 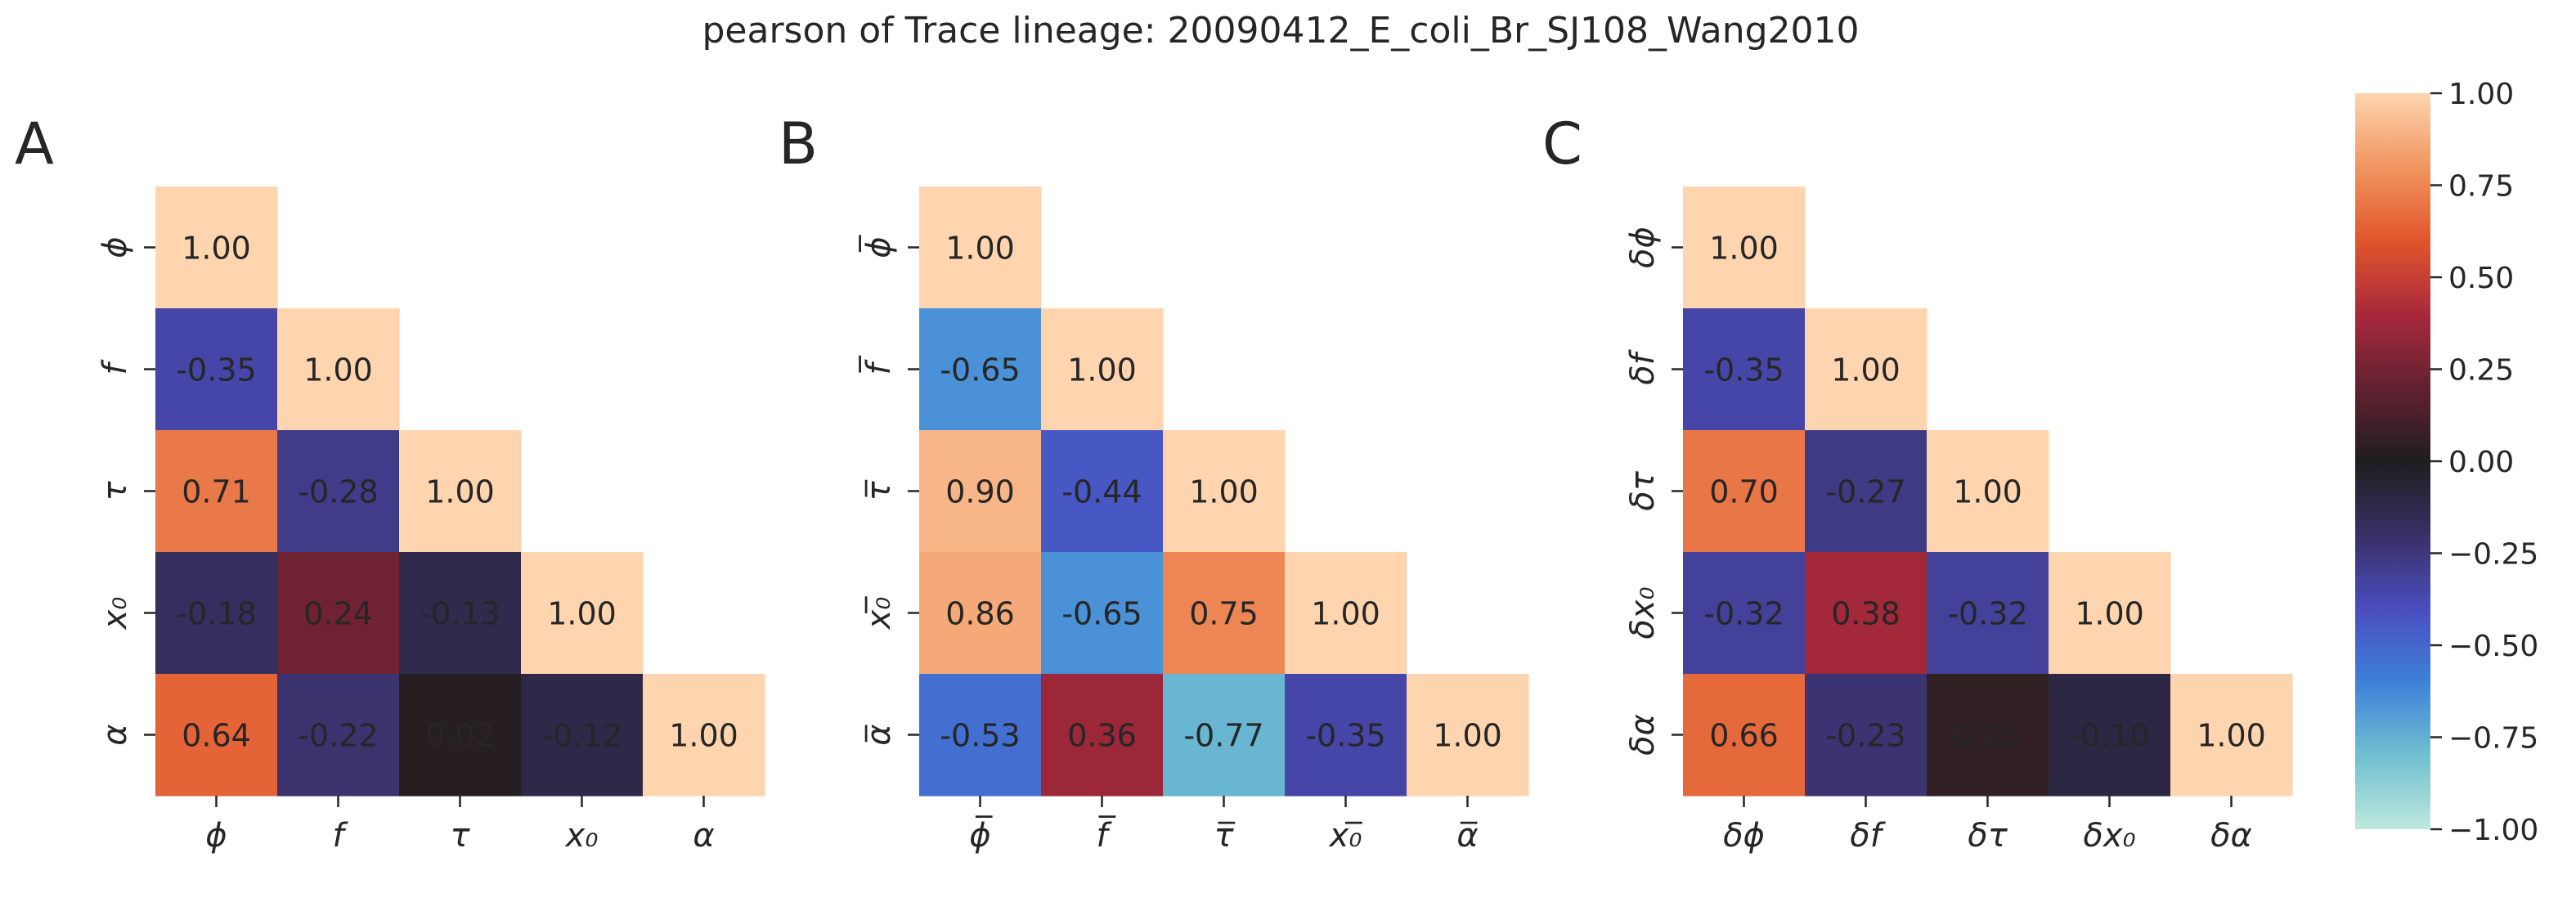 What do you see at coordinates (115, 367) in the screenshot?
I see `y-tick-label: f` at bounding box center [115, 367].